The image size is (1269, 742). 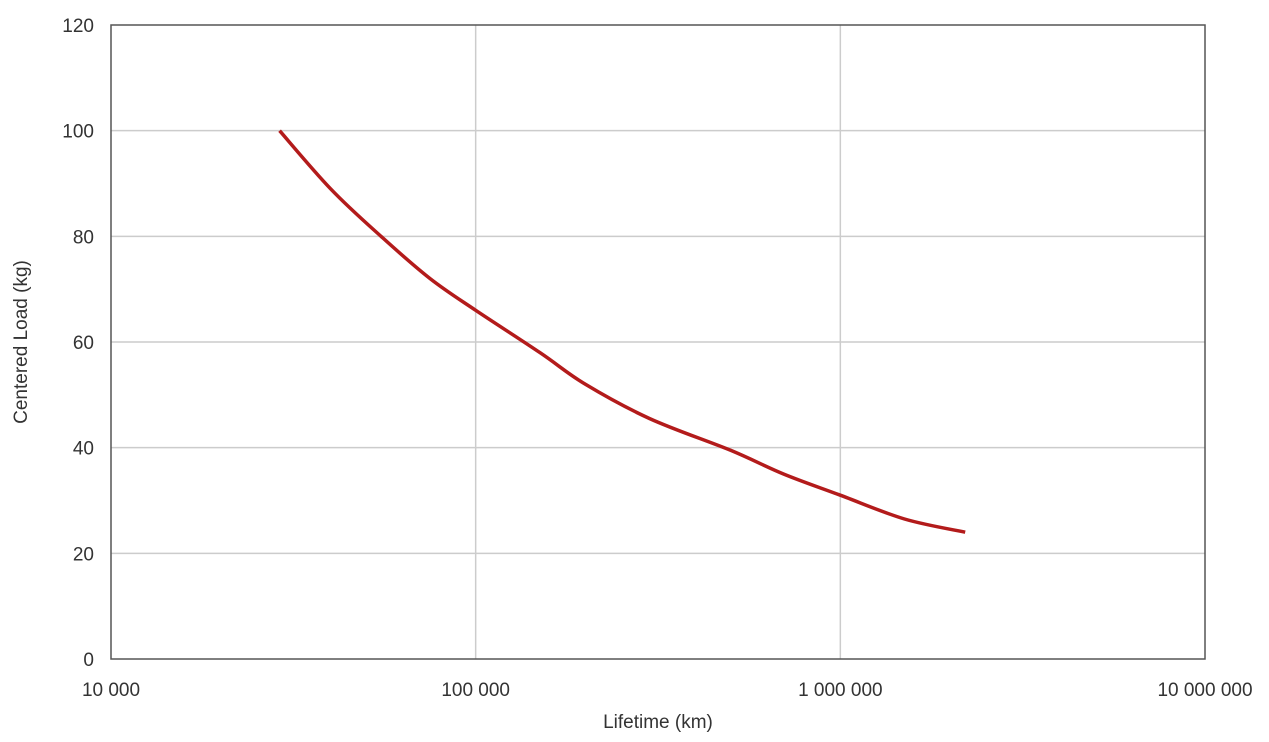 I want to click on x-tick-label: 1 000 000, so click(x=840, y=690).